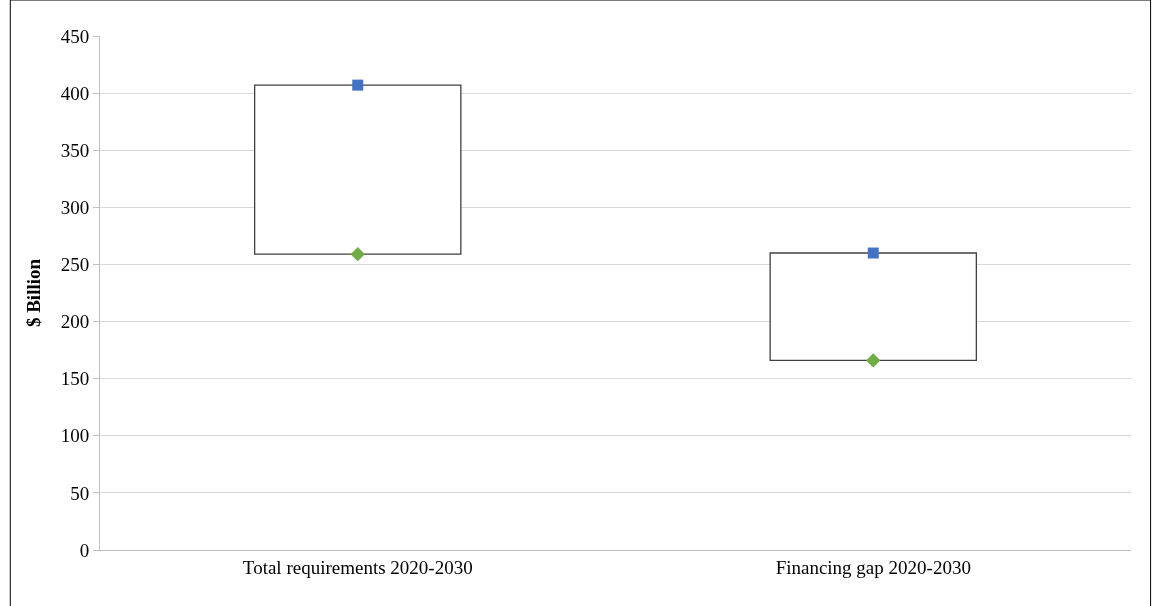  I want to click on y-tick-label: 200, so click(75, 322).